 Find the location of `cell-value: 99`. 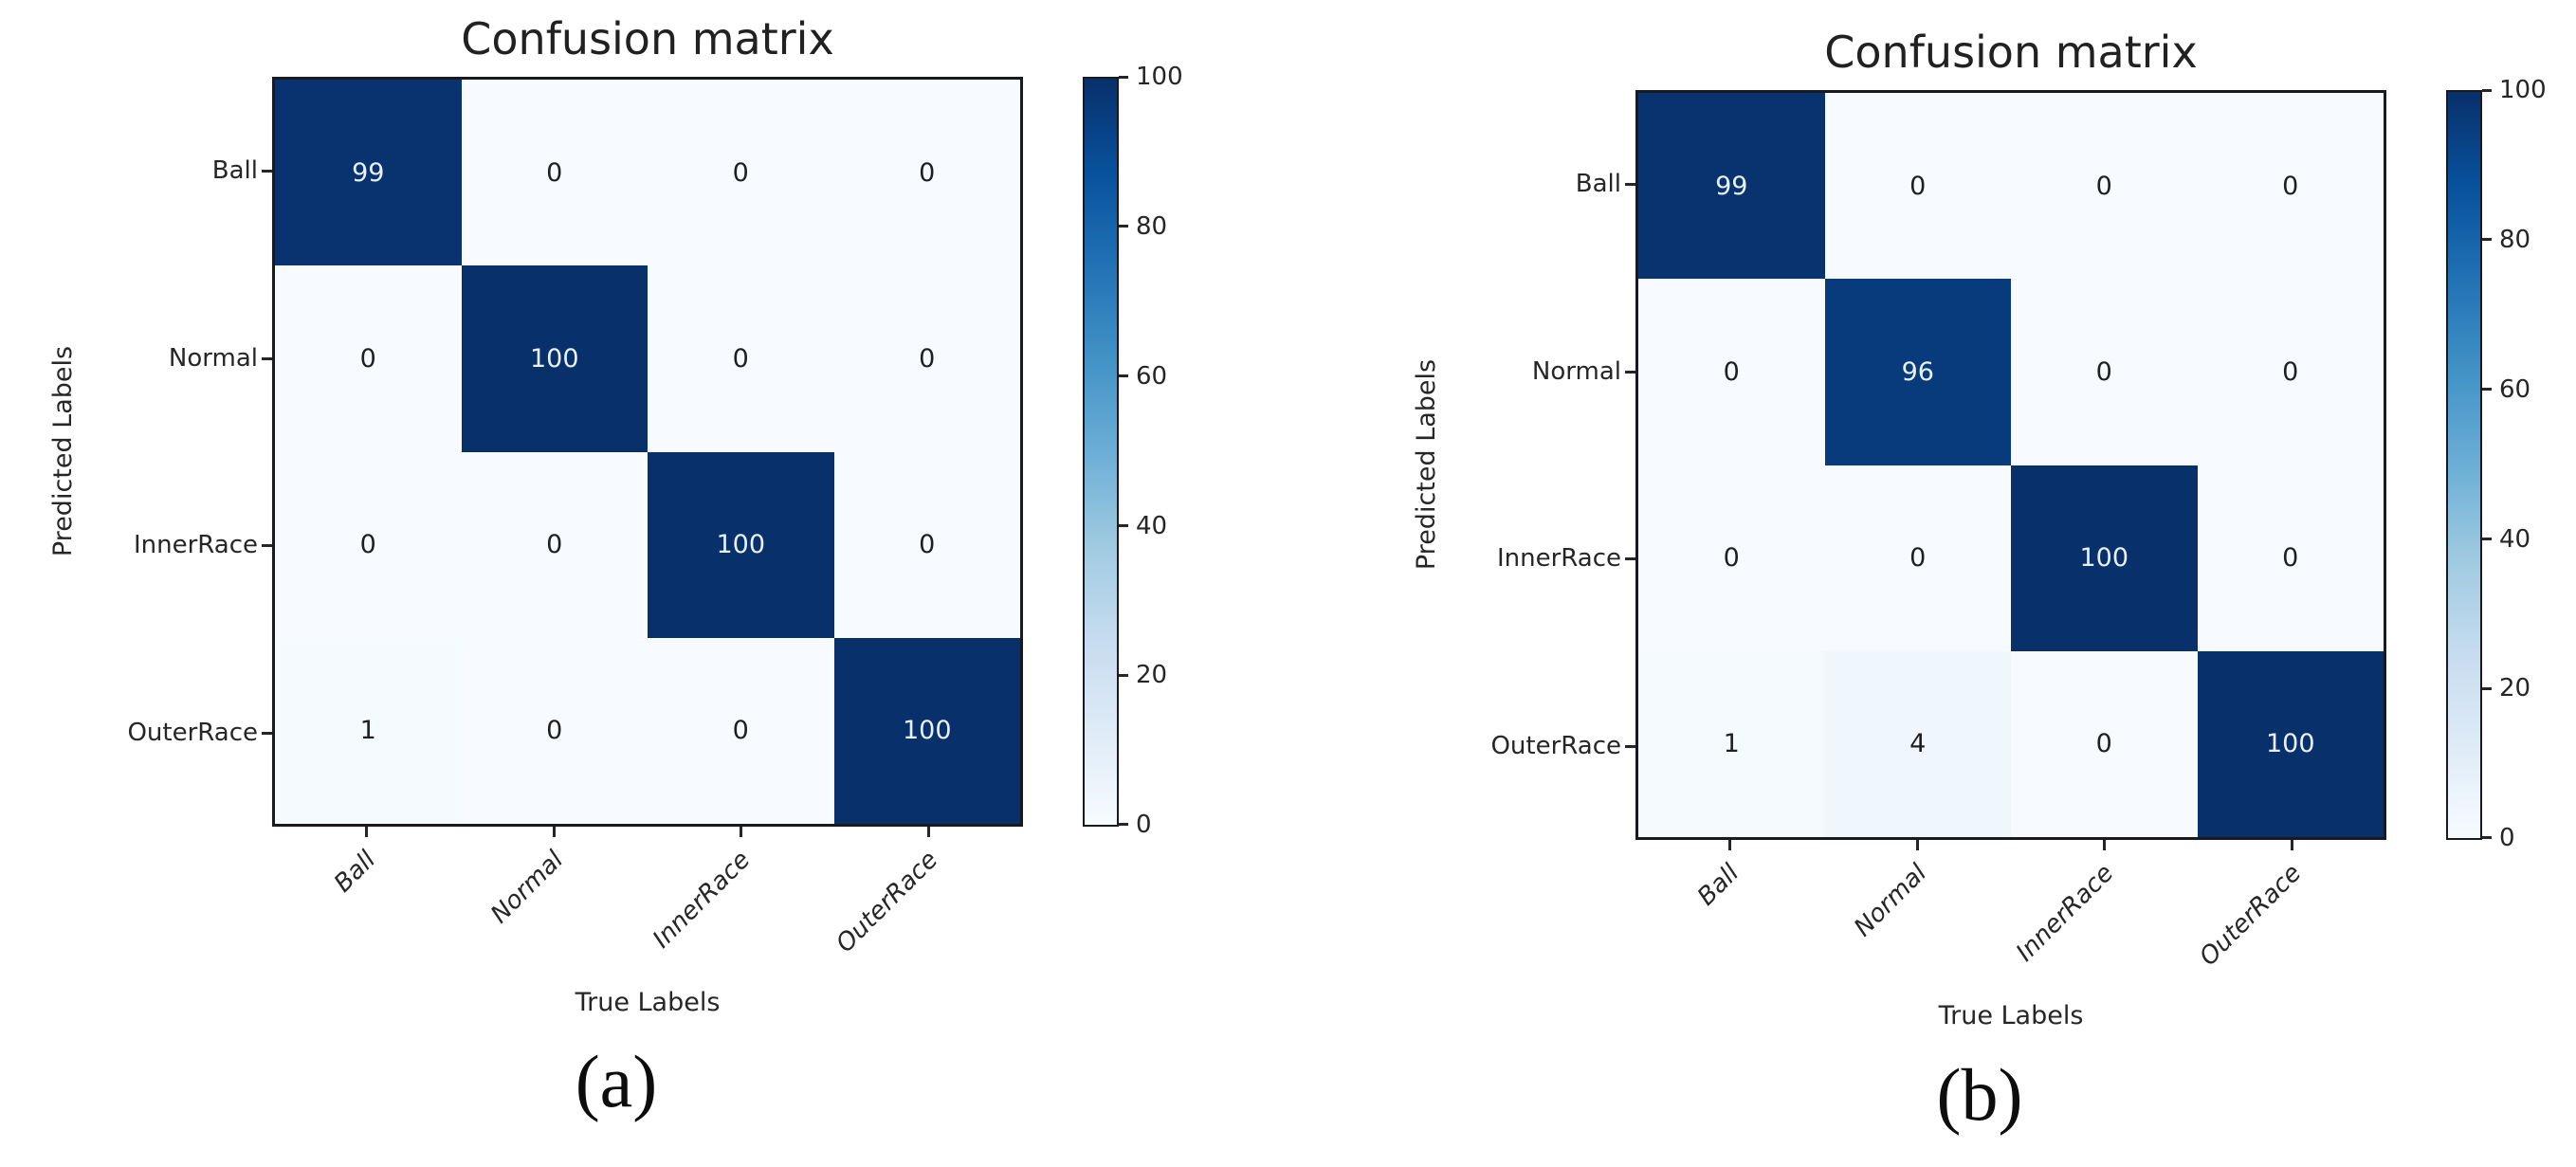

cell-value: 99 is located at coordinates (368, 172).